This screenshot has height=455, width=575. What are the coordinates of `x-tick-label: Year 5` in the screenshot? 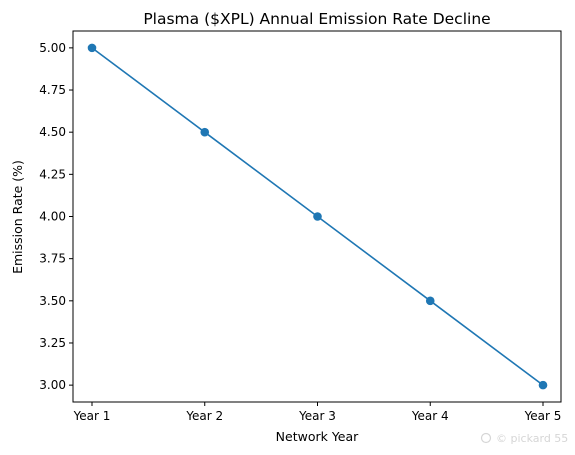 It's located at (543, 416).